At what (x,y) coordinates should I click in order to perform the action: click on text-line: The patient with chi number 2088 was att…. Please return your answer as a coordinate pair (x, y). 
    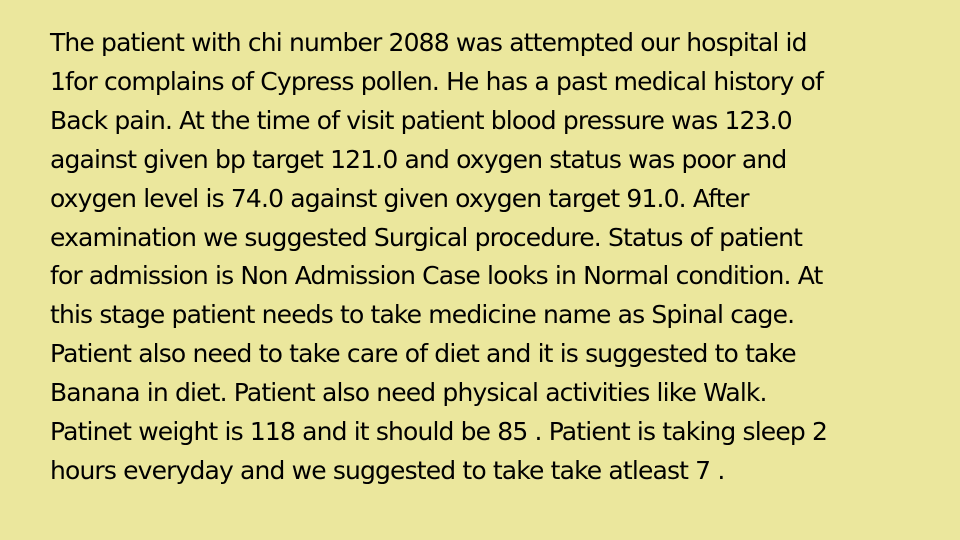
    Looking at the image, I should click on (429, 42).